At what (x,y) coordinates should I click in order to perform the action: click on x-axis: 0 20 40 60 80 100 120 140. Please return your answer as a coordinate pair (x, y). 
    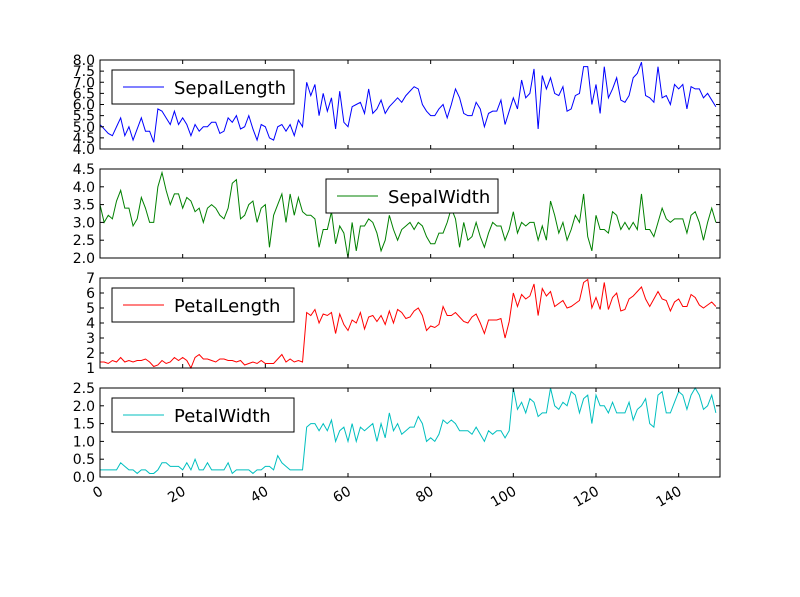
    Looking at the image, I should click on (387, 497).